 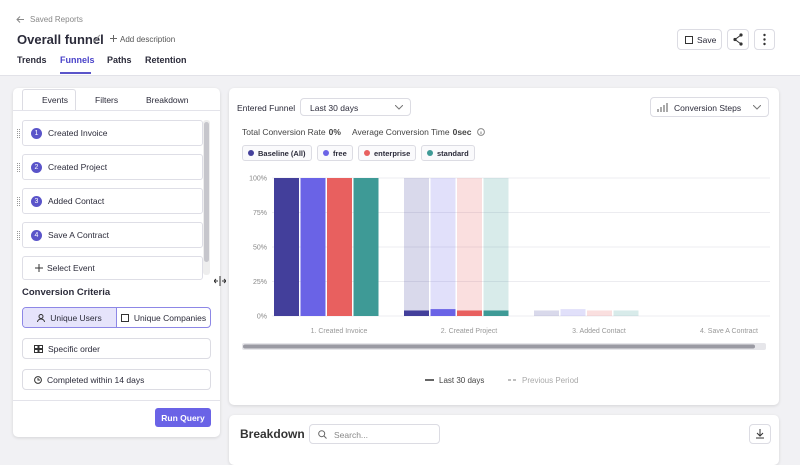 I want to click on legend-label: standard, so click(x=453, y=153).